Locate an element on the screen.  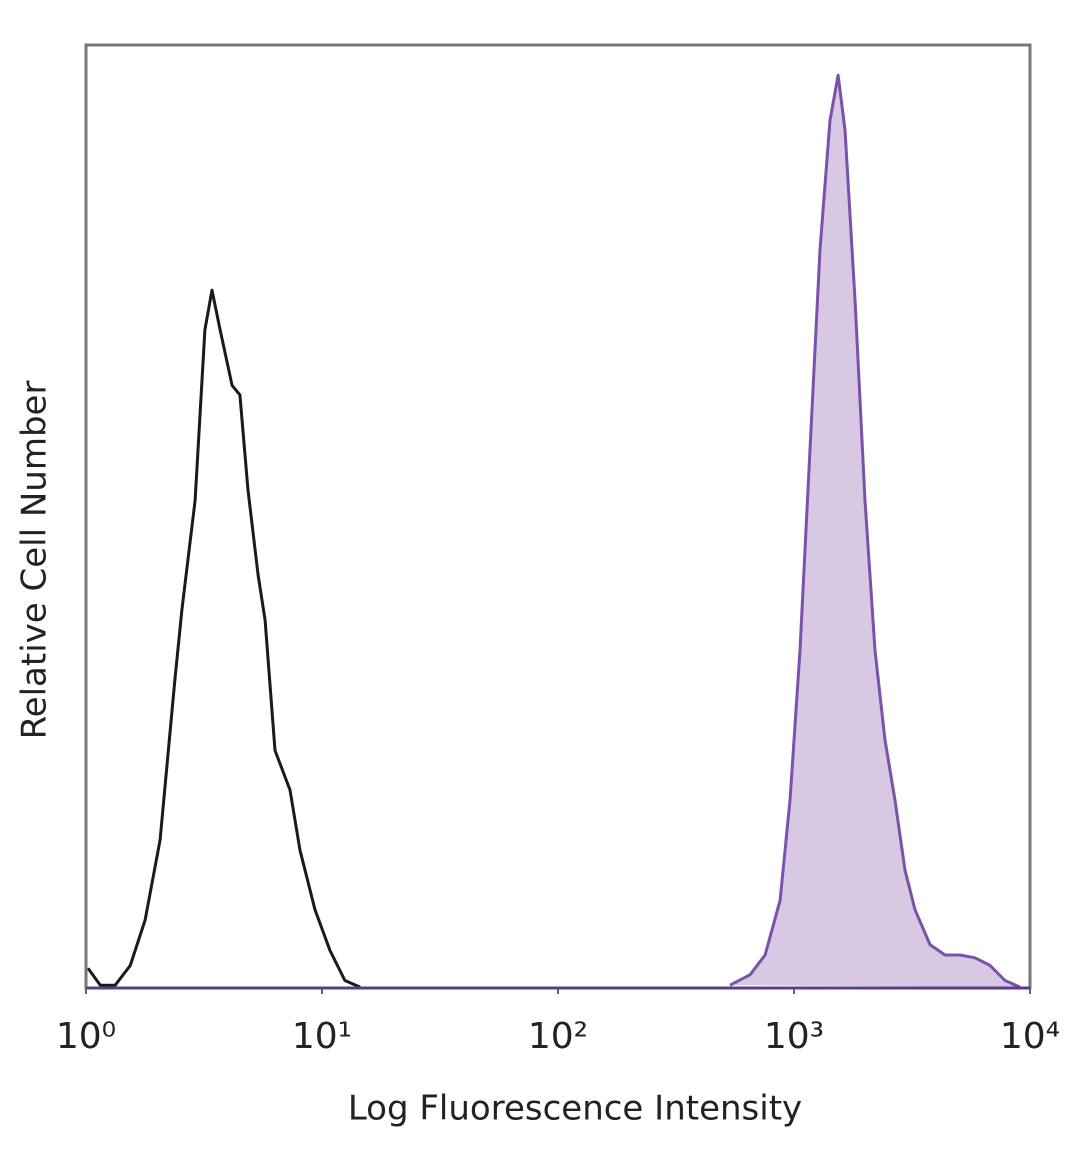
y-axis-title: Relative Cell Number is located at coordinates (35, 560).